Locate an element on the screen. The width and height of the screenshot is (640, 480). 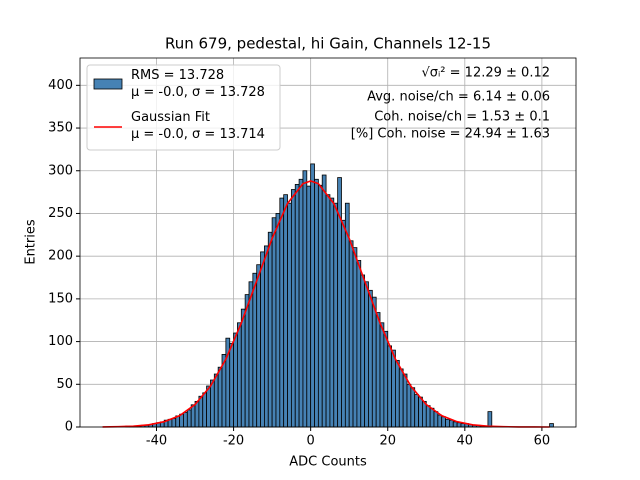
x-tick-label: -40 is located at coordinates (156, 441).